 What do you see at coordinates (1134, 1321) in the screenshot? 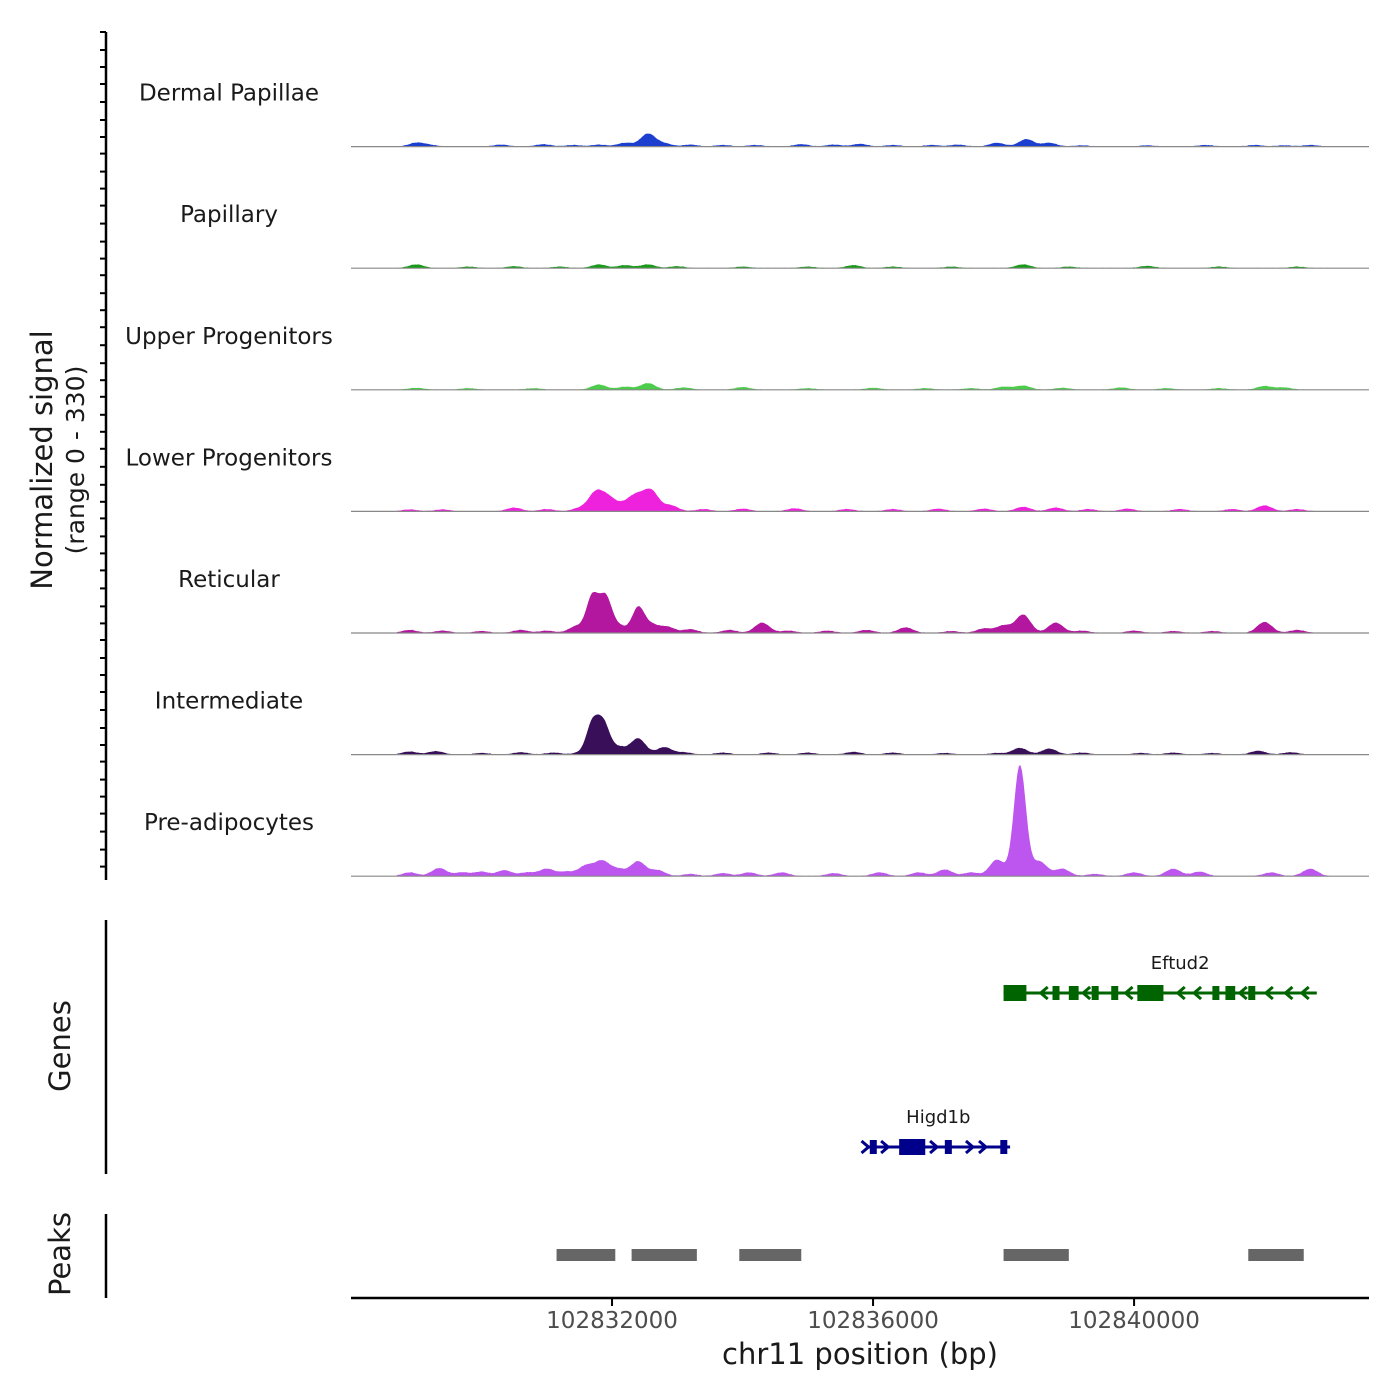
I see `x-tick-label: 102840000` at bounding box center [1134, 1321].